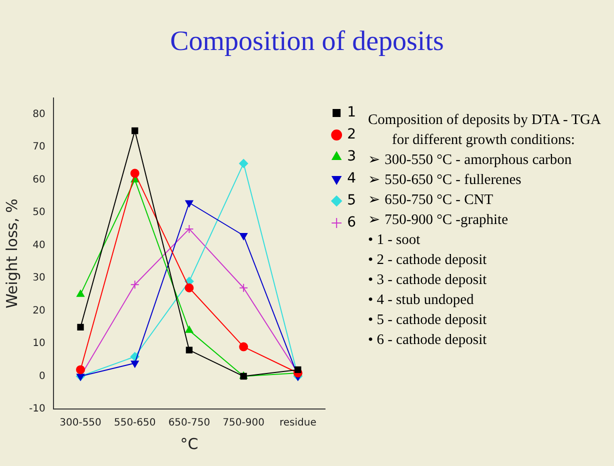 The image size is (614, 466). I want to click on x-tick-label: residue, so click(297, 423).